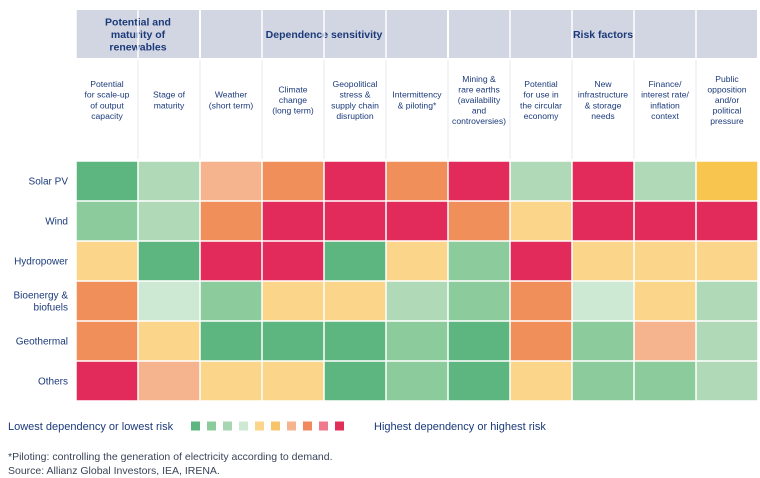 Image resolution: width=760 pixels, height=478 pixels. Describe the element at coordinates (56, 222) in the screenshot. I see `row-label: Wind` at that location.